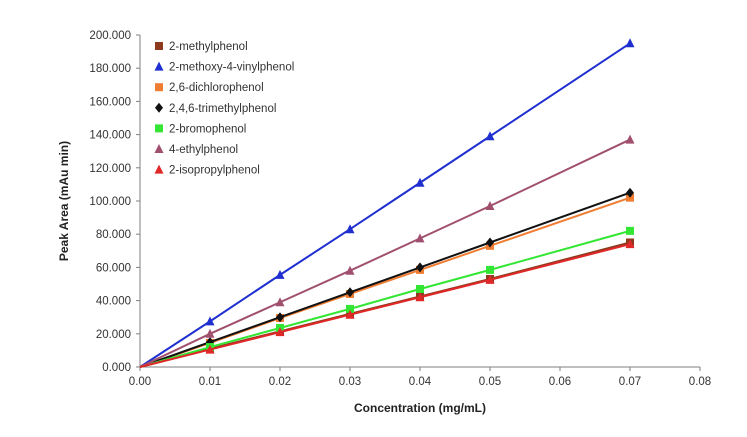  What do you see at coordinates (700, 382) in the screenshot?
I see `x-tick-label: 0.08` at bounding box center [700, 382].